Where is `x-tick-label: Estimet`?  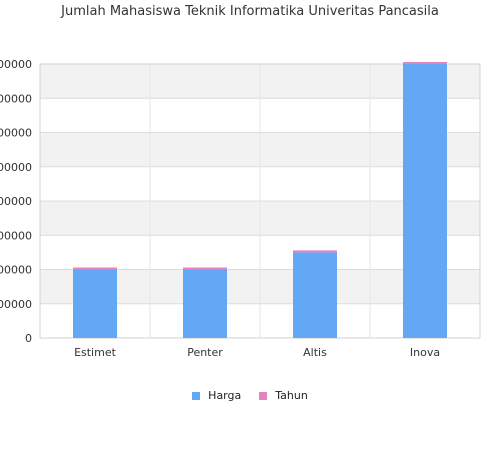 x-tick-label: Estimet is located at coordinates (95, 352).